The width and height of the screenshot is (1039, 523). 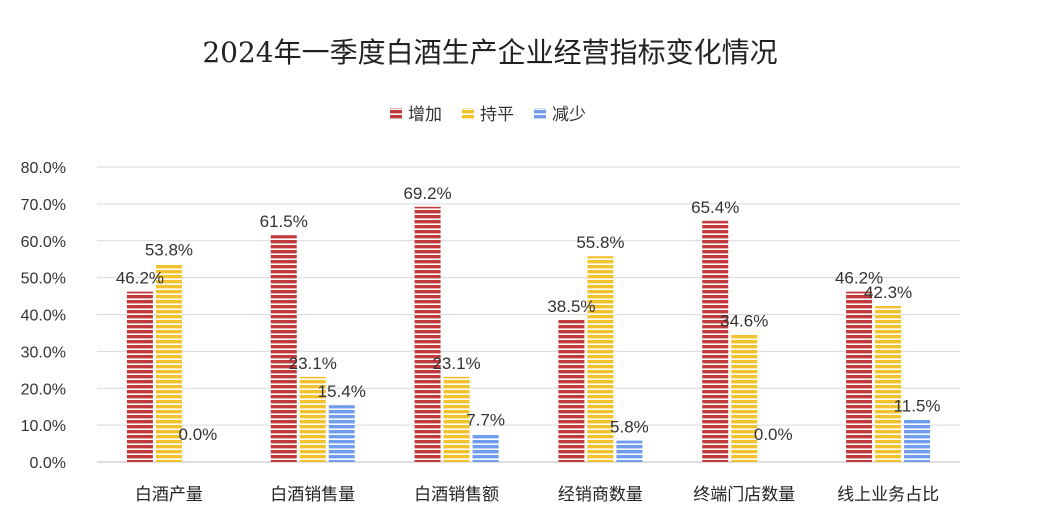 What do you see at coordinates (744, 320) in the screenshot?
I see `data-label: 34.6%` at bounding box center [744, 320].